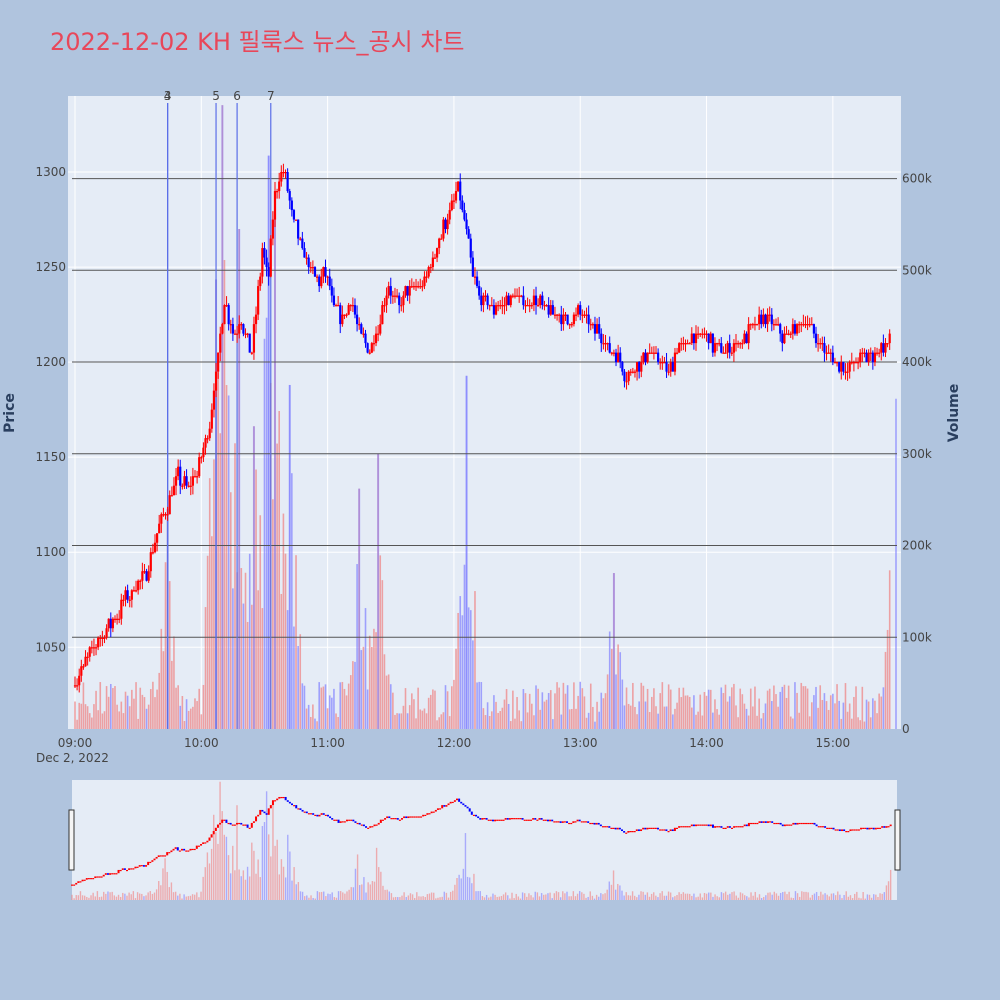 This screenshot has width=1000, height=1000. I want to click on time-tick-label: 09:00, so click(75, 743).